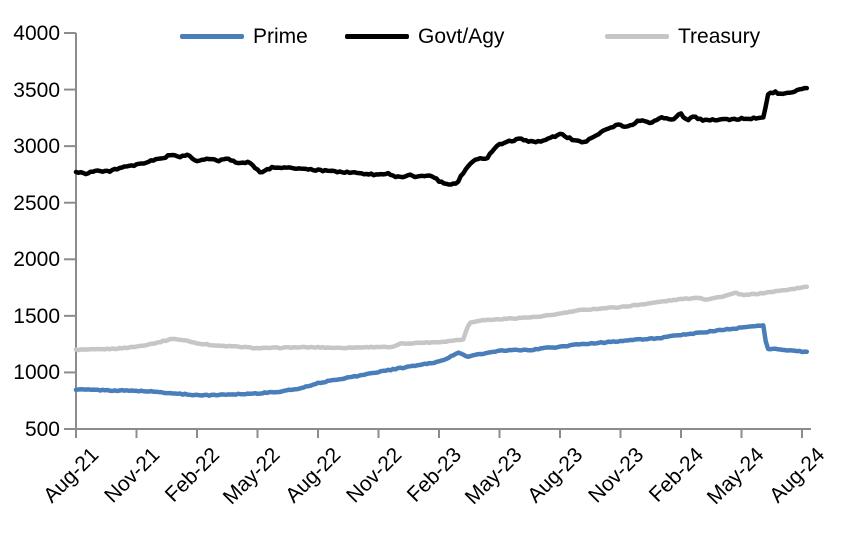  I want to click on legend-label-govt-agy: Govt/Agy, so click(461, 36).